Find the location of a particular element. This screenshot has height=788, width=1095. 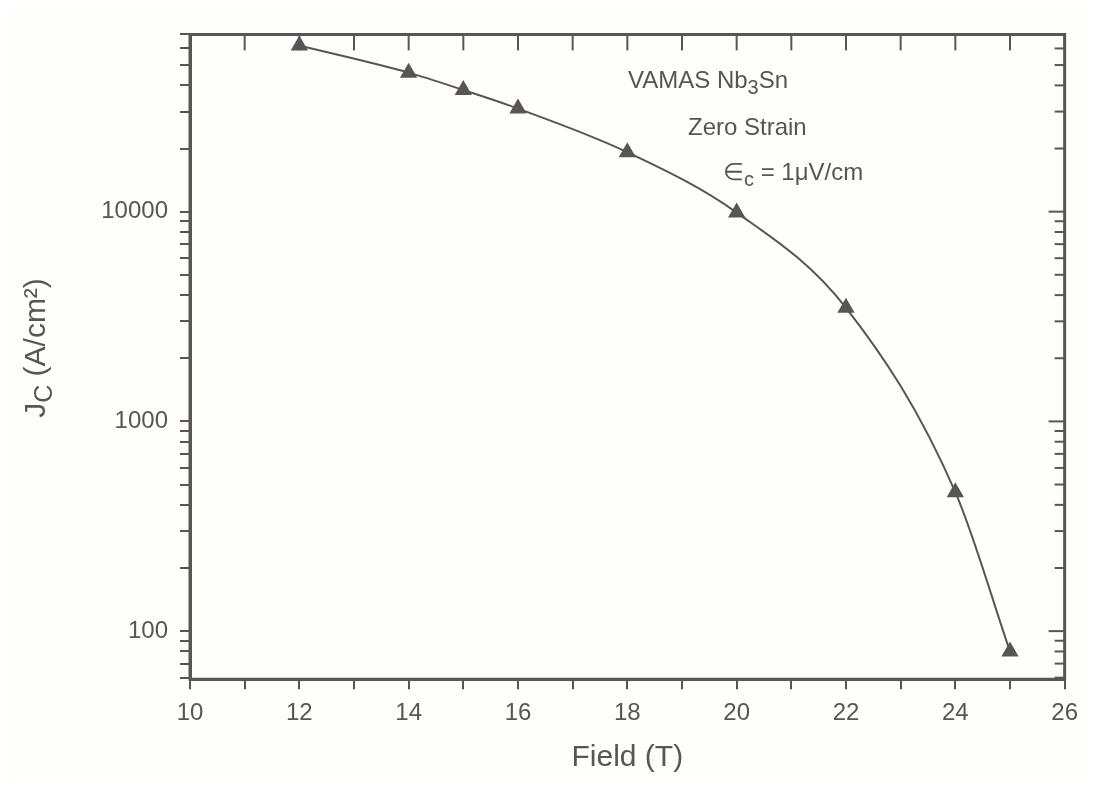

annotation: VAMAS Nb$_{3}$Sn is located at coordinates (708, 82).